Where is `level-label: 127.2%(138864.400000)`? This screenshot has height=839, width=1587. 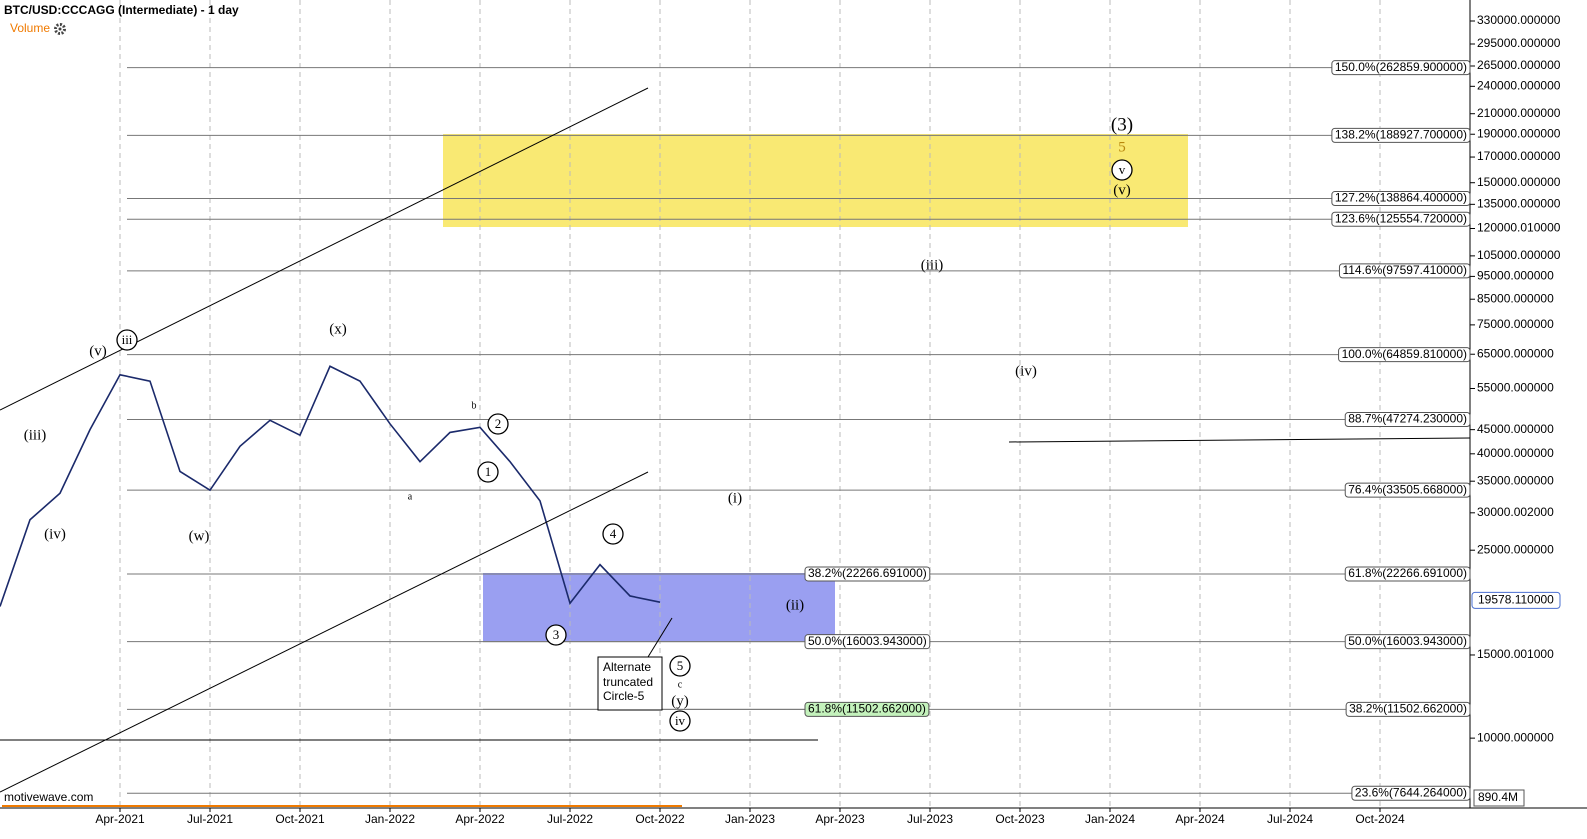
level-label: 127.2%(138864.400000) is located at coordinates (1401, 198).